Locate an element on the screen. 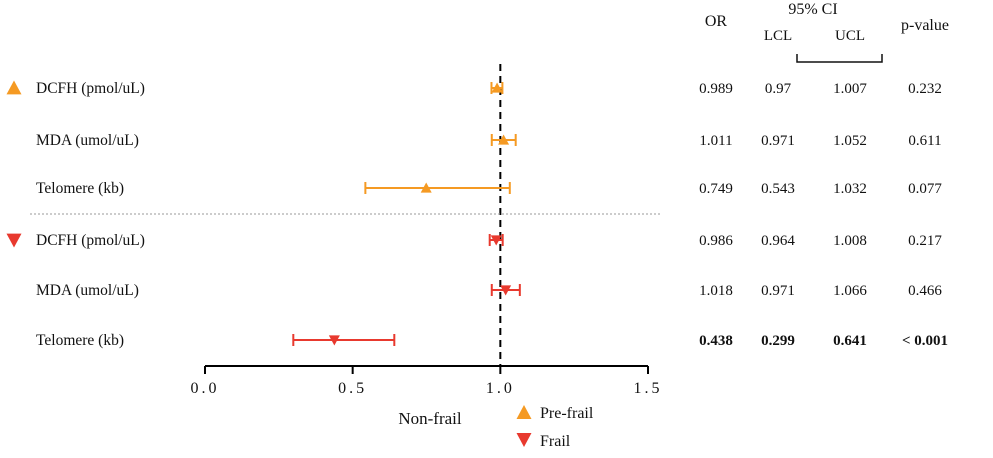 The height and width of the screenshot is (458, 993). legend-prefrail-triangle-up-icon is located at coordinates (524, 412).